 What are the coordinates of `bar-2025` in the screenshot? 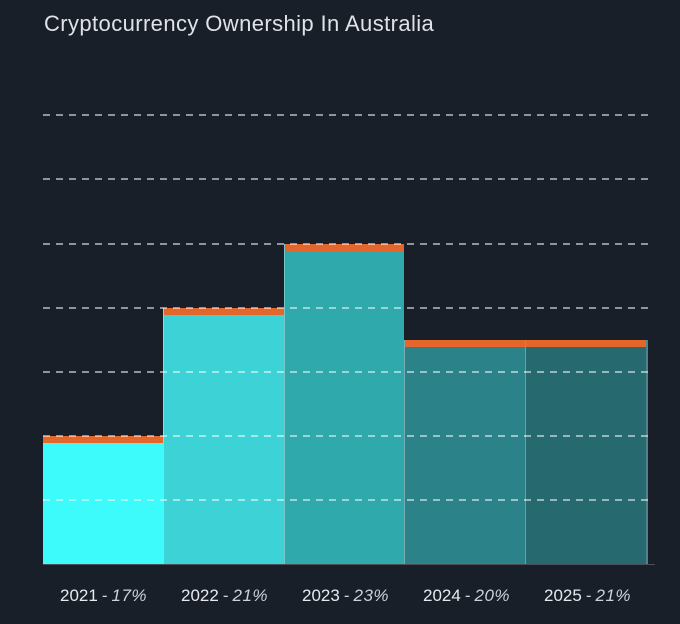 It's located at (586, 451).